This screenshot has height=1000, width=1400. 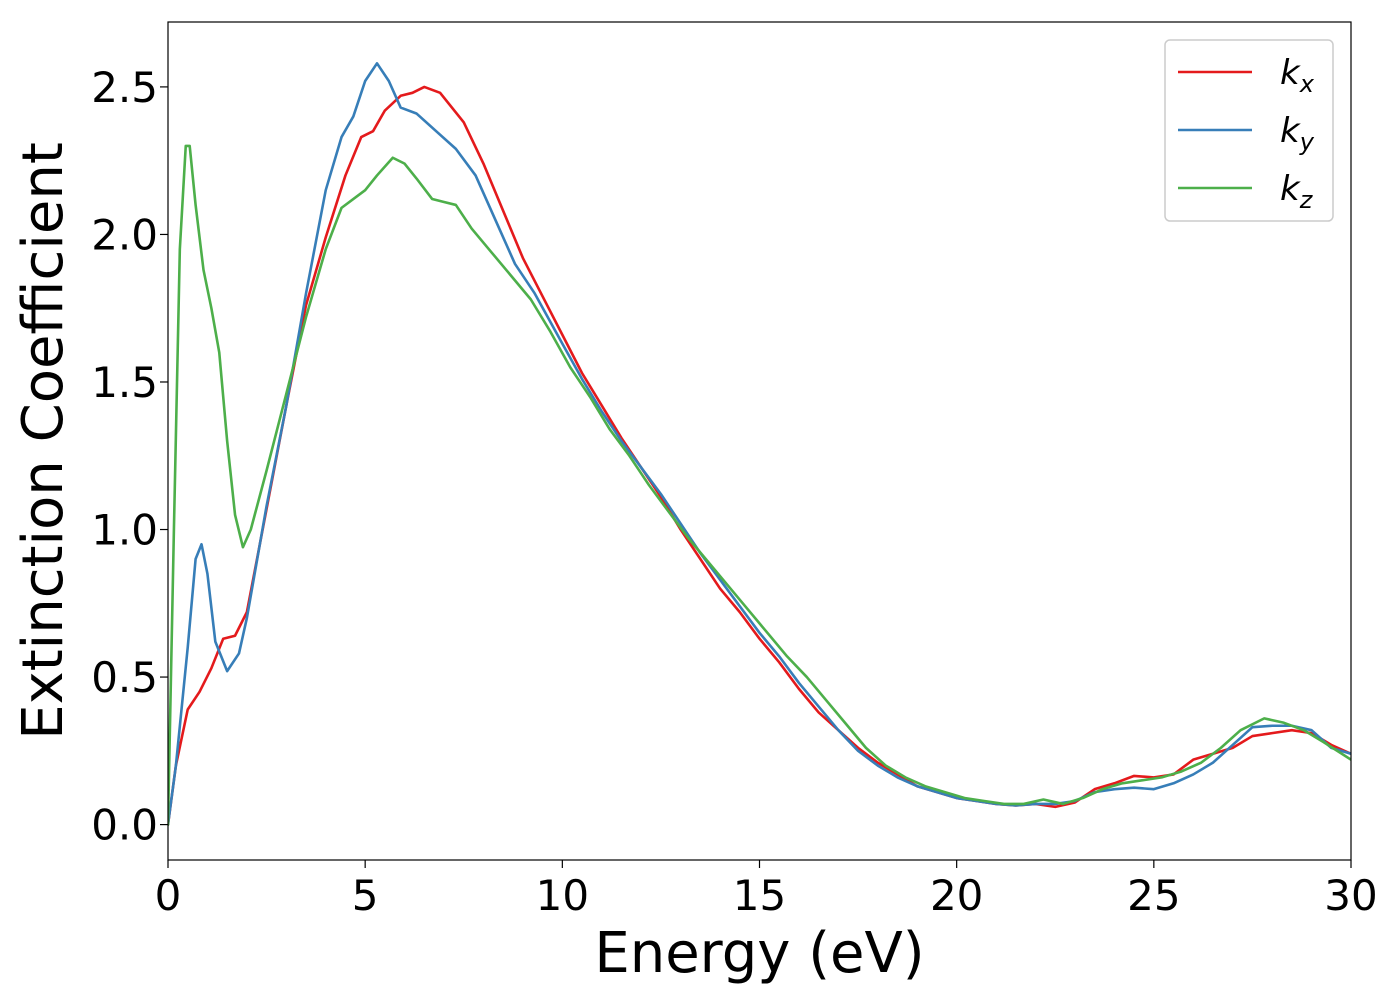 What do you see at coordinates (759, 895) in the screenshot?
I see `x-tick-label: 15` at bounding box center [759, 895].